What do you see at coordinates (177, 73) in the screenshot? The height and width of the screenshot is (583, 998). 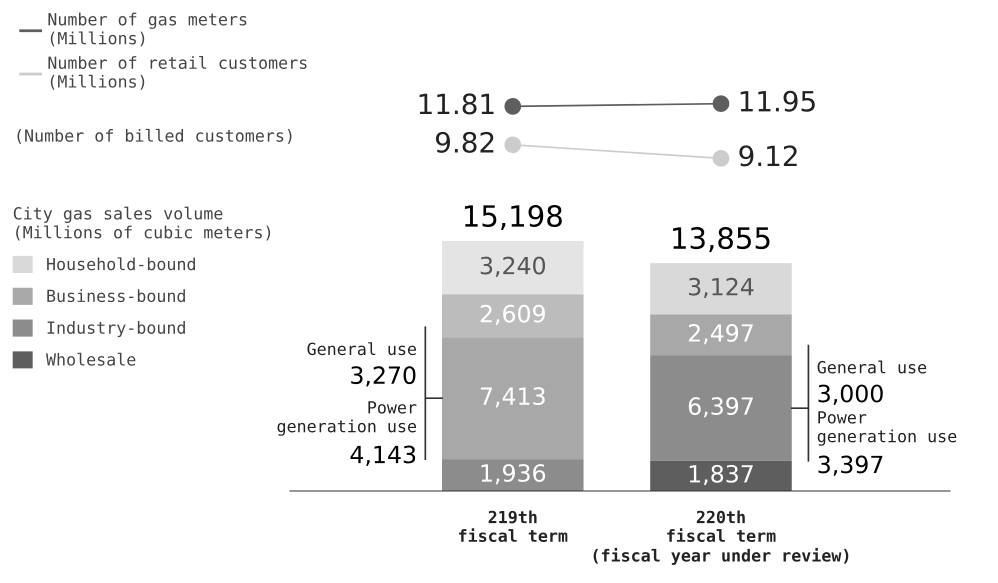 I see `legend-label: Number of retail customers (Millions)` at bounding box center [177, 73].